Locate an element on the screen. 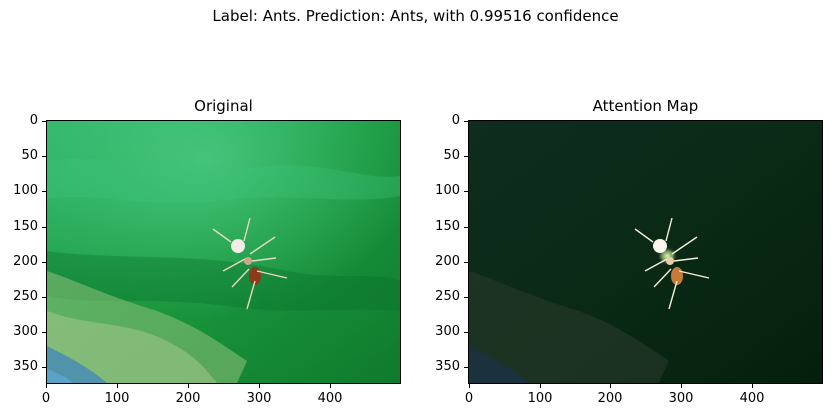 The width and height of the screenshot is (831, 418). attention-ytick: 300 is located at coordinates (444, 332).